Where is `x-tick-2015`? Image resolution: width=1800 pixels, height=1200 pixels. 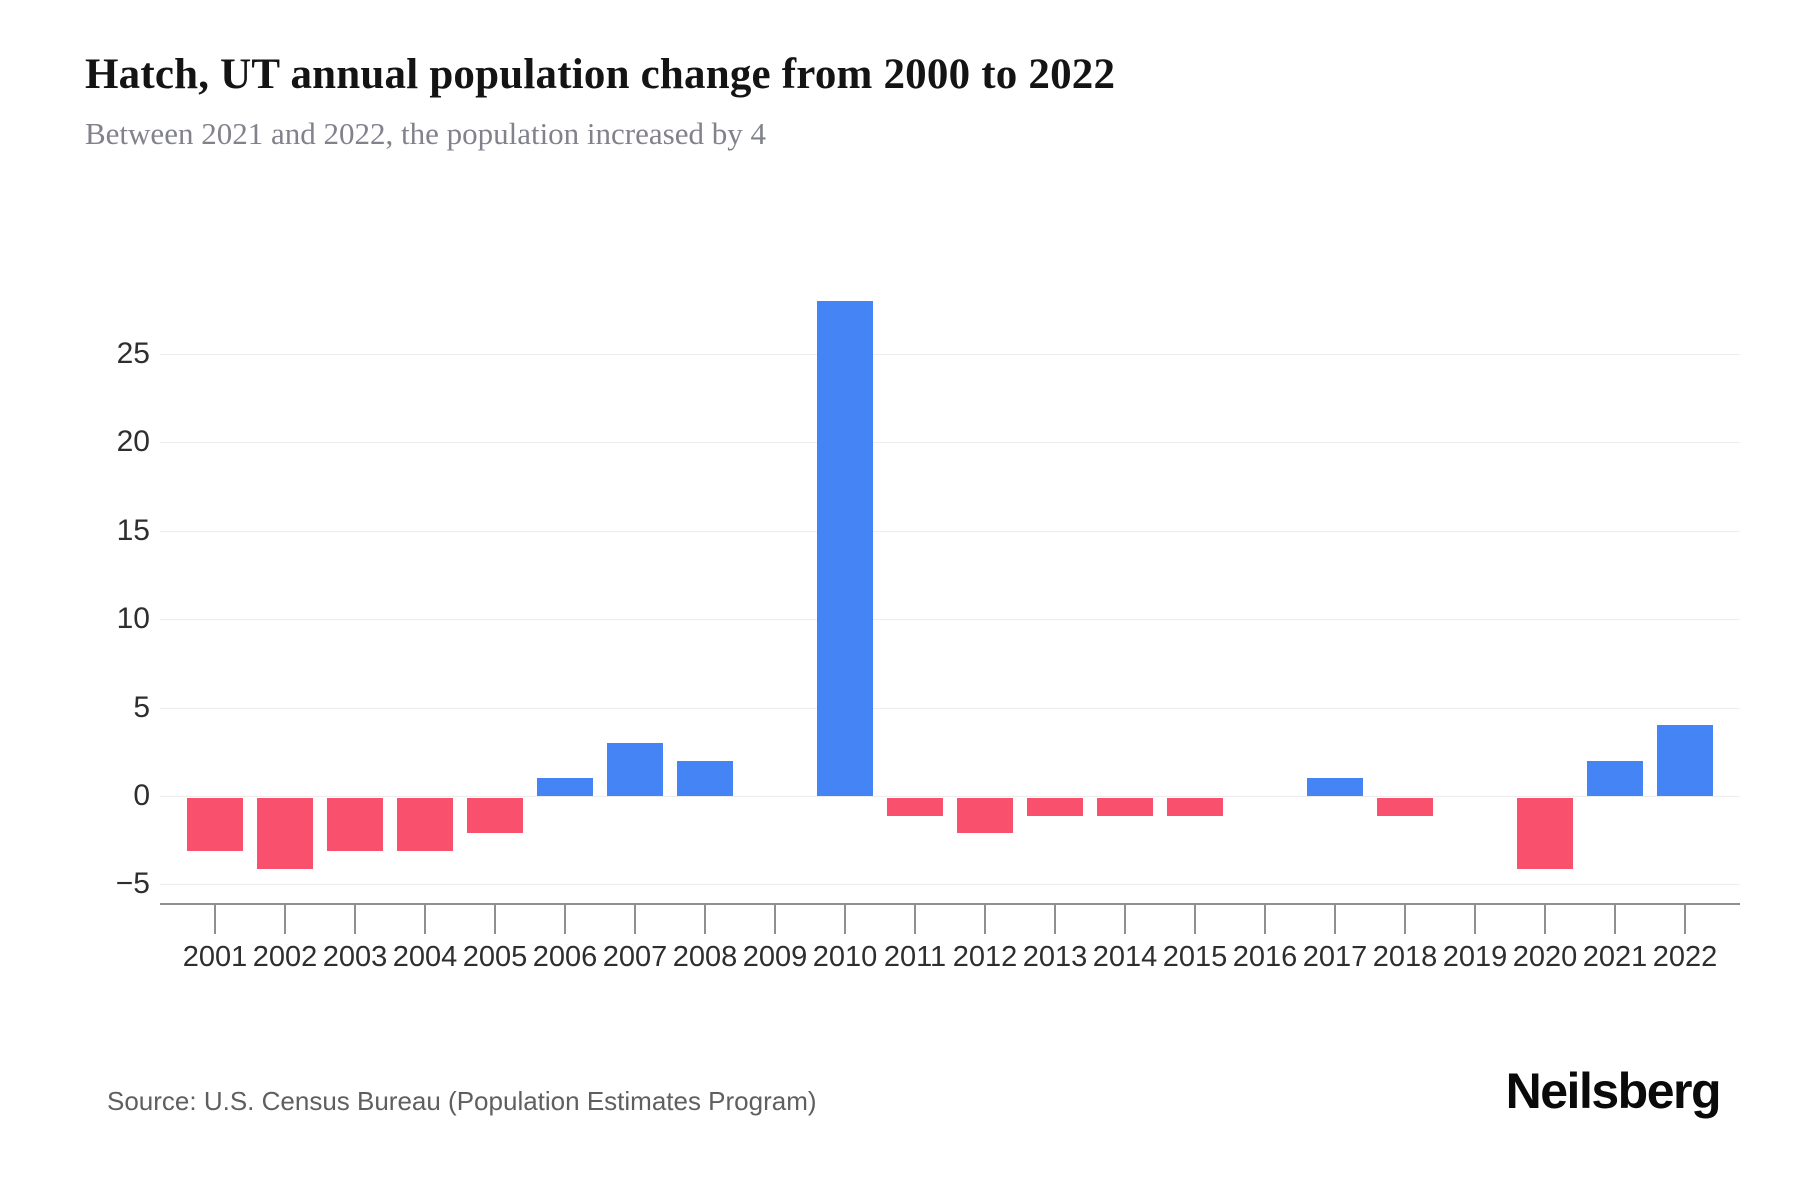 x-tick-2015 is located at coordinates (1195, 919).